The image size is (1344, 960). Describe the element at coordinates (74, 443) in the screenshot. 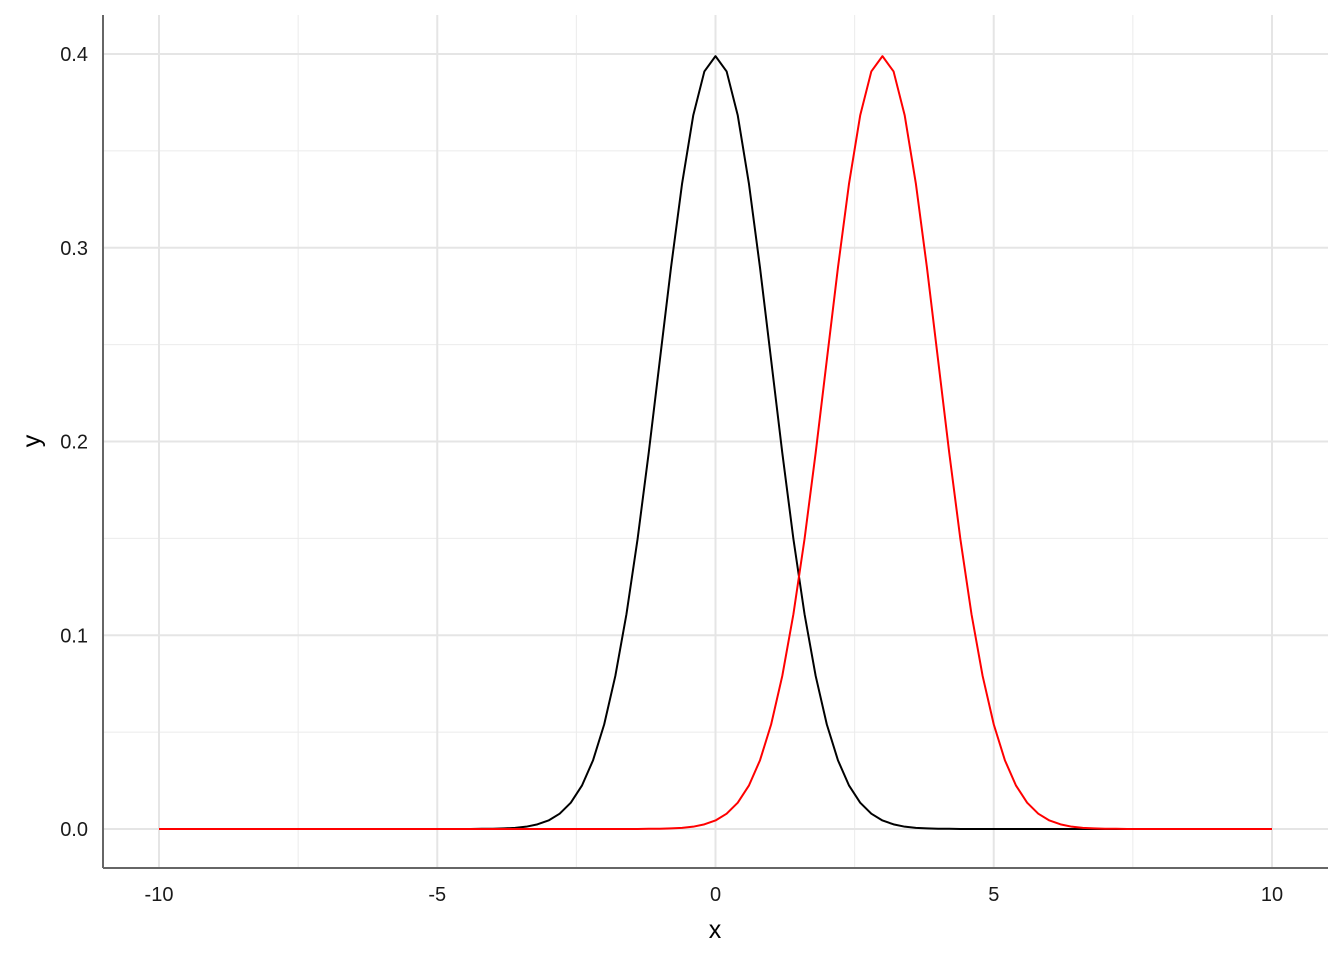

I see `y-tick-label: 0.2` at that location.